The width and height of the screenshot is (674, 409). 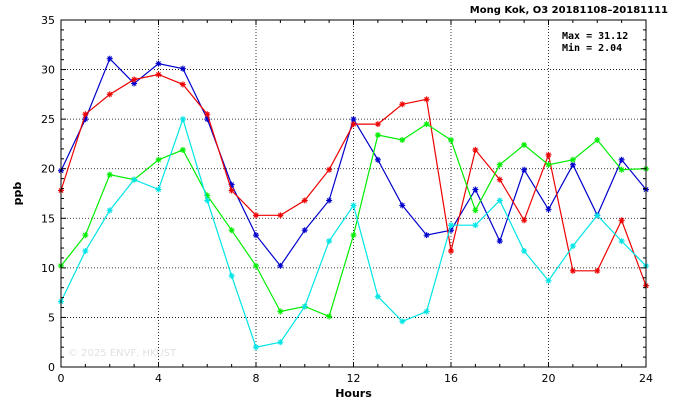 What do you see at coordinates (451, 378) in the screenshot?
I see `x-tick-label: 16` at bounding box center [451, 378].